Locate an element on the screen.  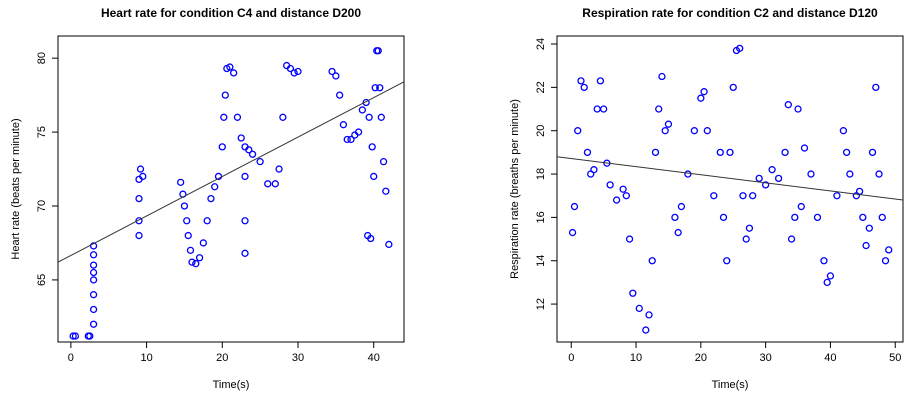
x-axis-label: Time(s) is located at coordinates (730, 385).